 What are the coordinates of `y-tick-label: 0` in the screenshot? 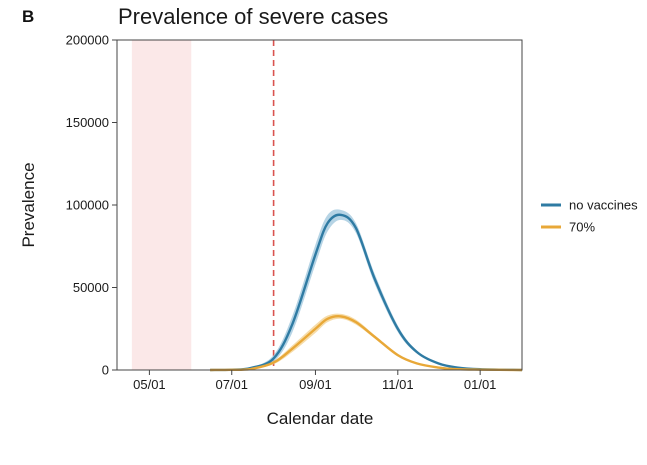 It's located at (105, 370).